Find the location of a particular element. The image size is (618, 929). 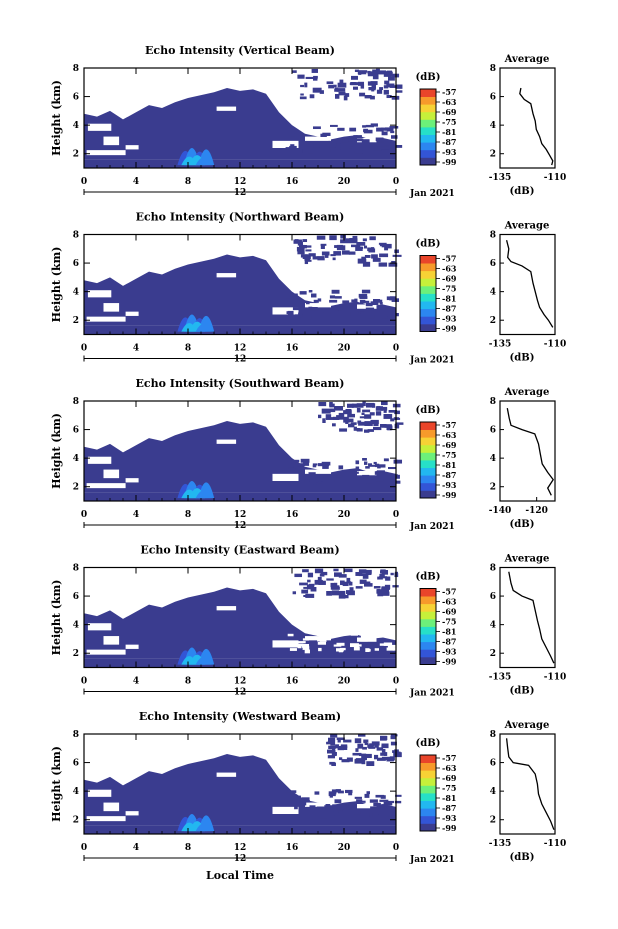

colorbar-tick-label: -87 is located at coordinates (449, 309).